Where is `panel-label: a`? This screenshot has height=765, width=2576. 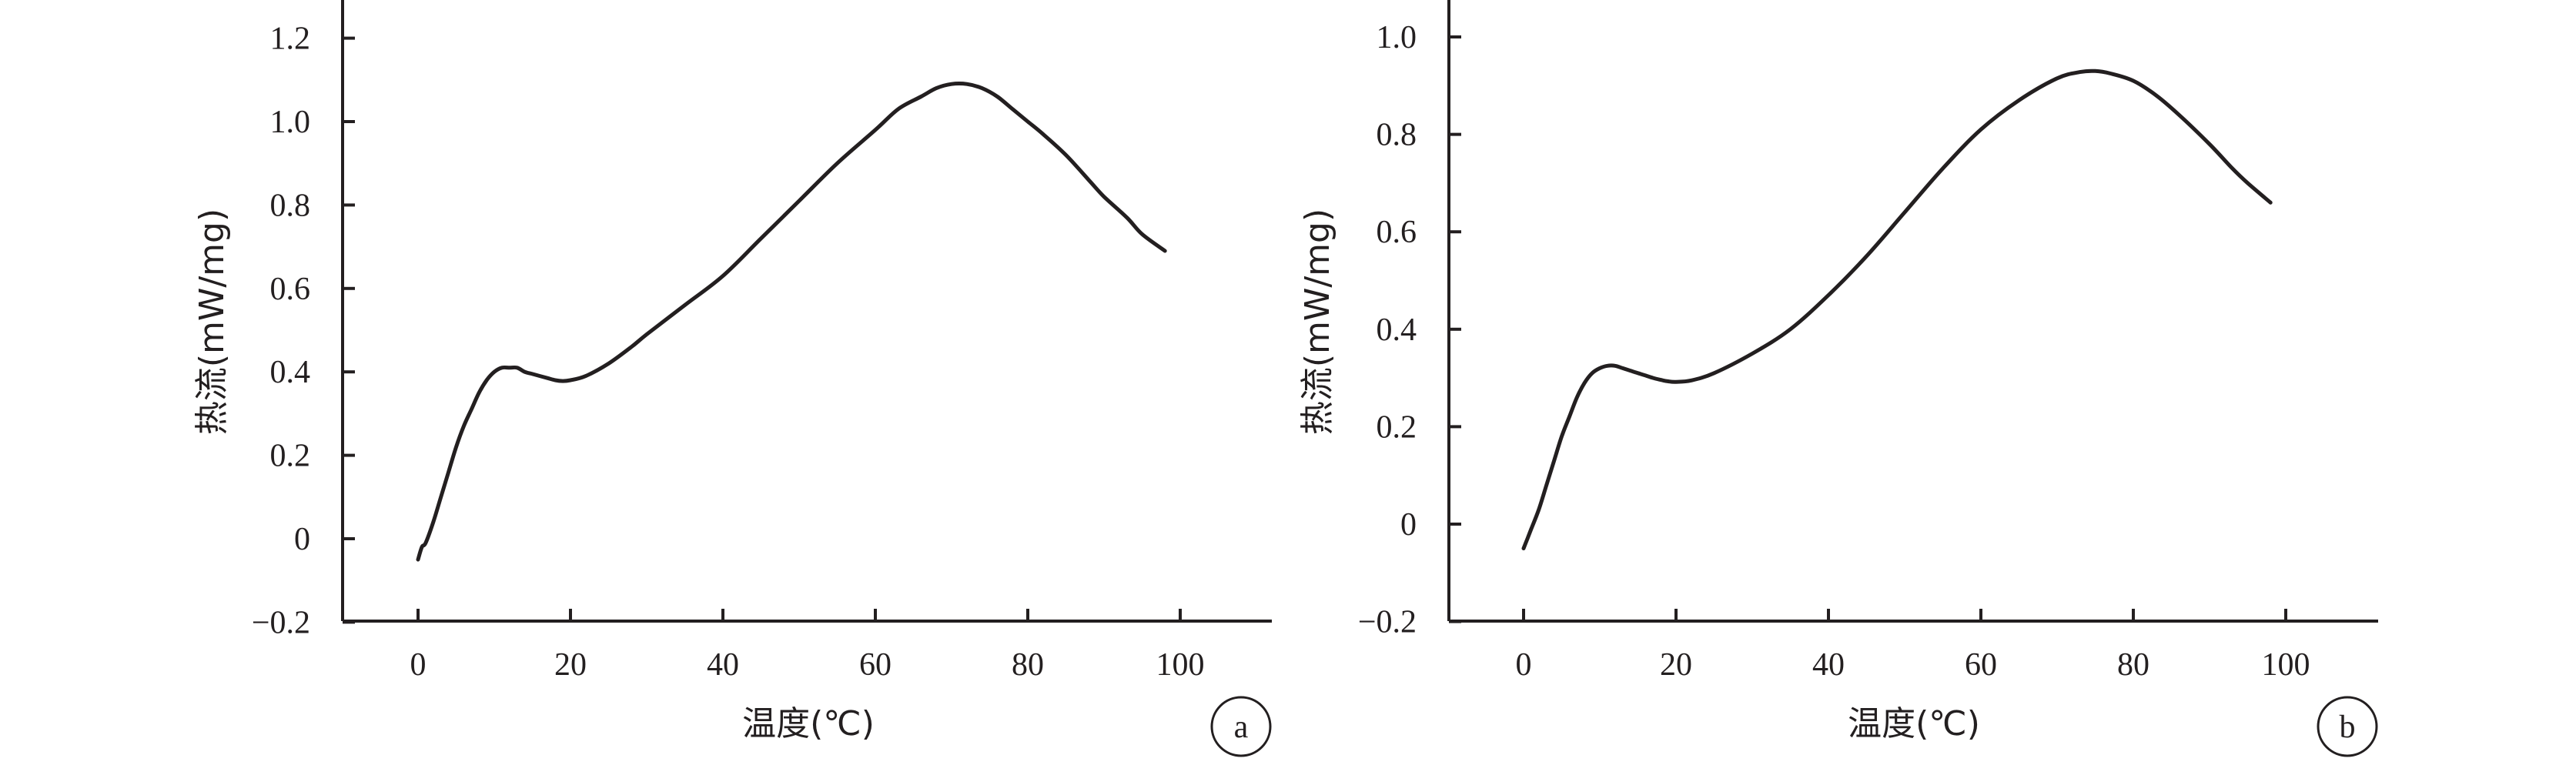 panel-label: a is located at coordinates (1241, 727).